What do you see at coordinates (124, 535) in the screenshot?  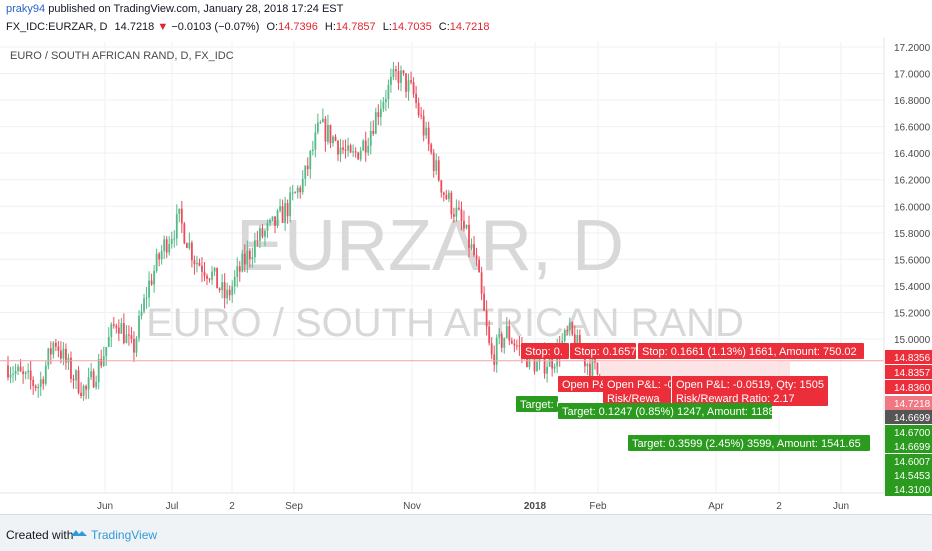 I see `tradingview-brand: TradingView` at bounding box center [124, 535].